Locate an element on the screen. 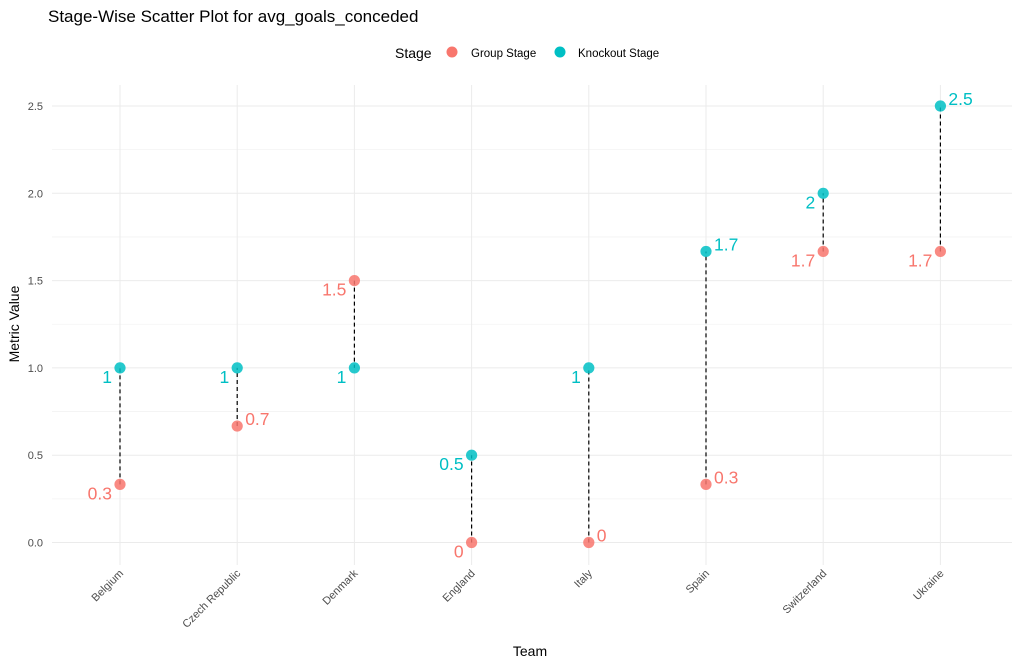  x-tick-label: England is located at coordinates (459, 586).